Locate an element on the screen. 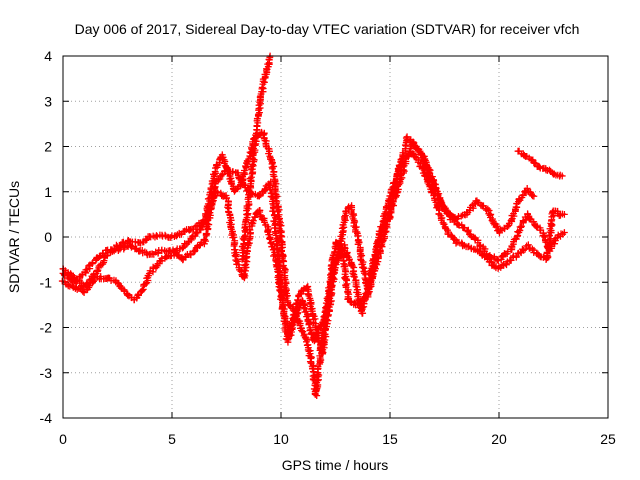 The image size is (640, 480). y-tick-label: -2 is located at coordinates (46, 328).